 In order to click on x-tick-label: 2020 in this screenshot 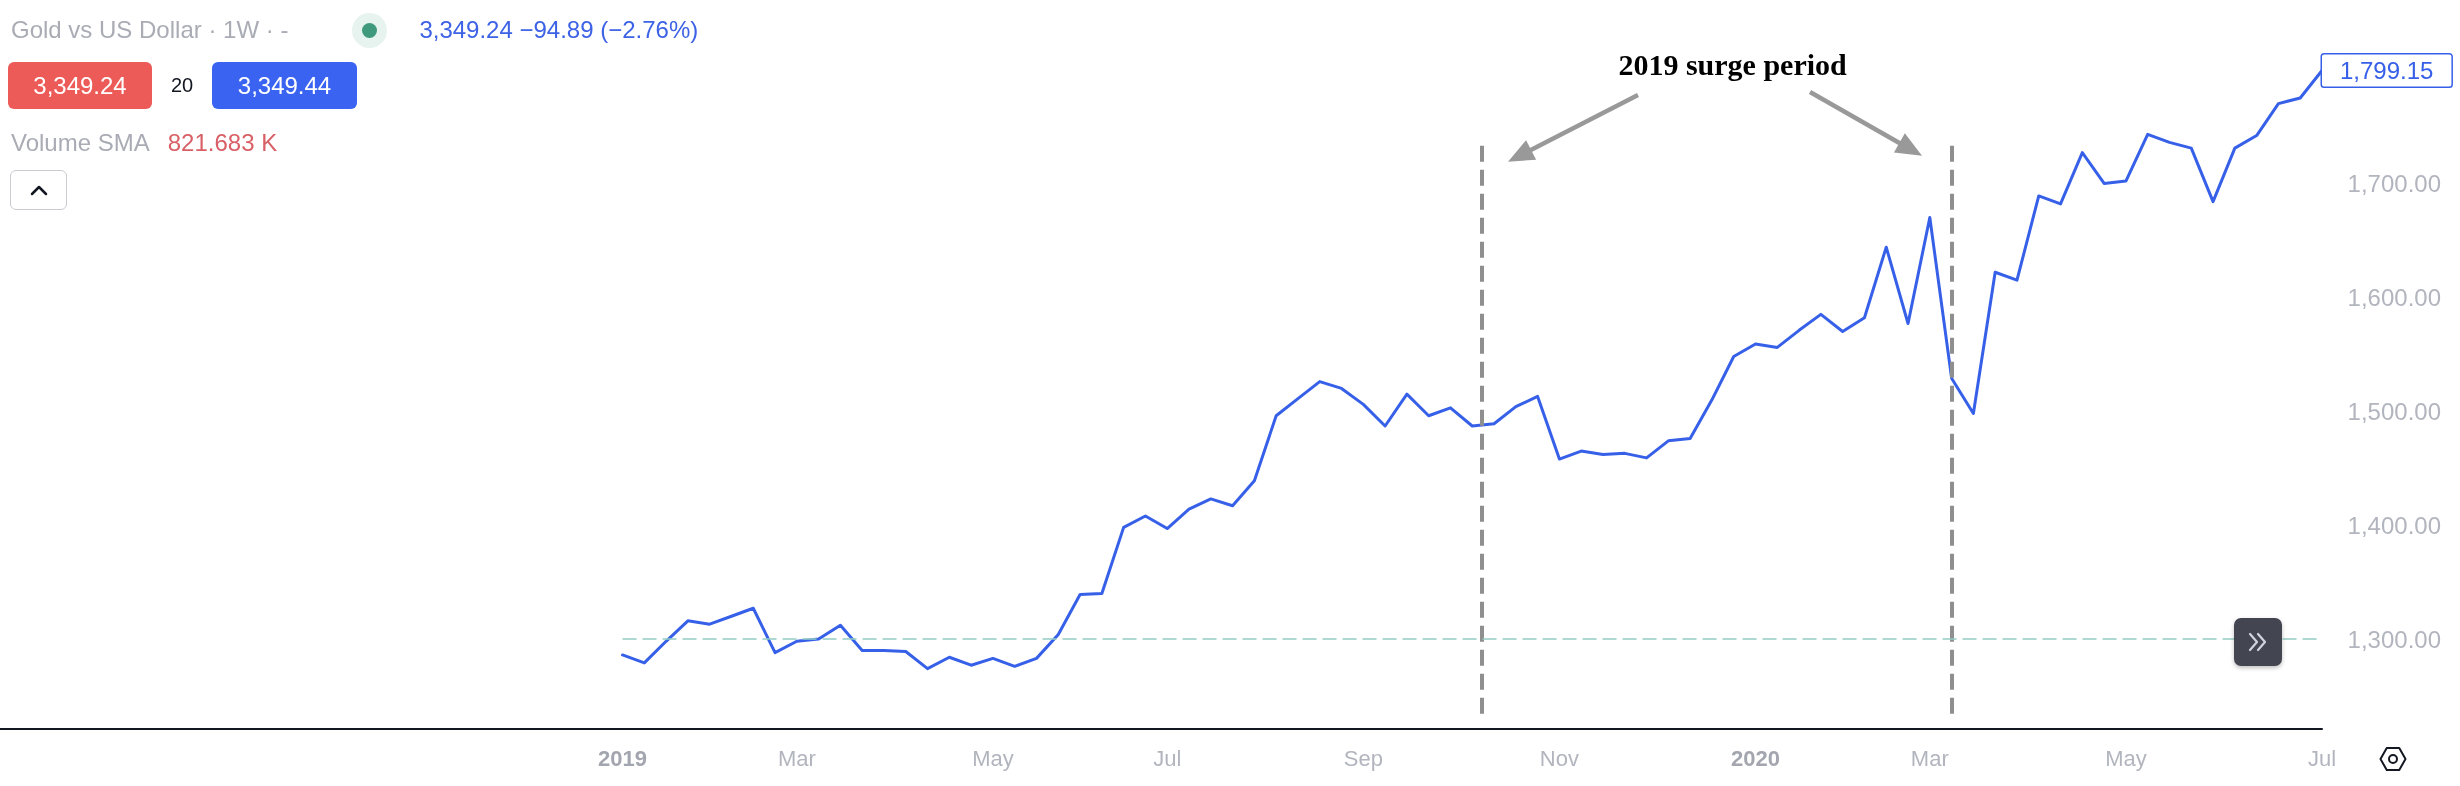, I will do `click(1755, 758)`.